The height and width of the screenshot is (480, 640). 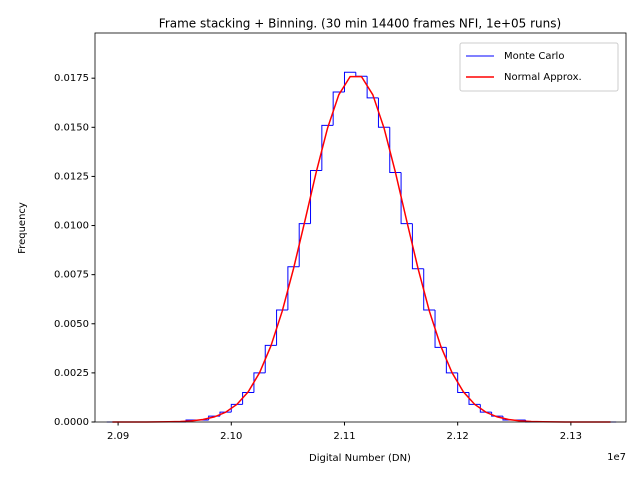 I want to click on x-tick-label: 2.10, so click(x=231, y=436).